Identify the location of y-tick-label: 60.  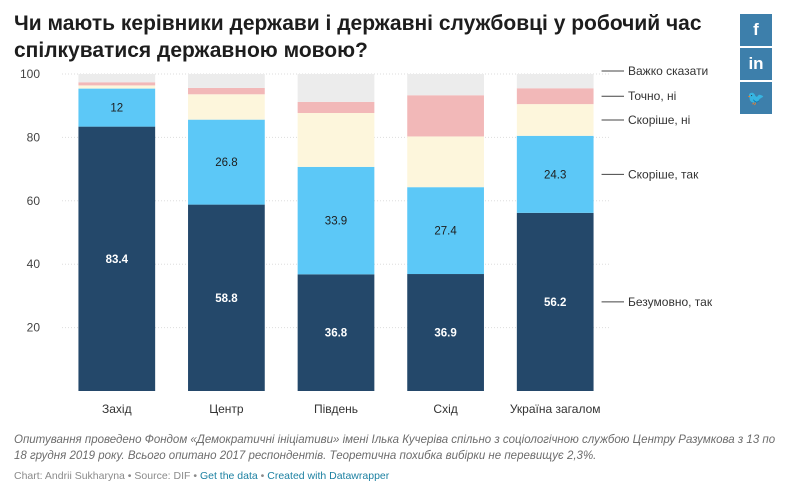
(34, 201).